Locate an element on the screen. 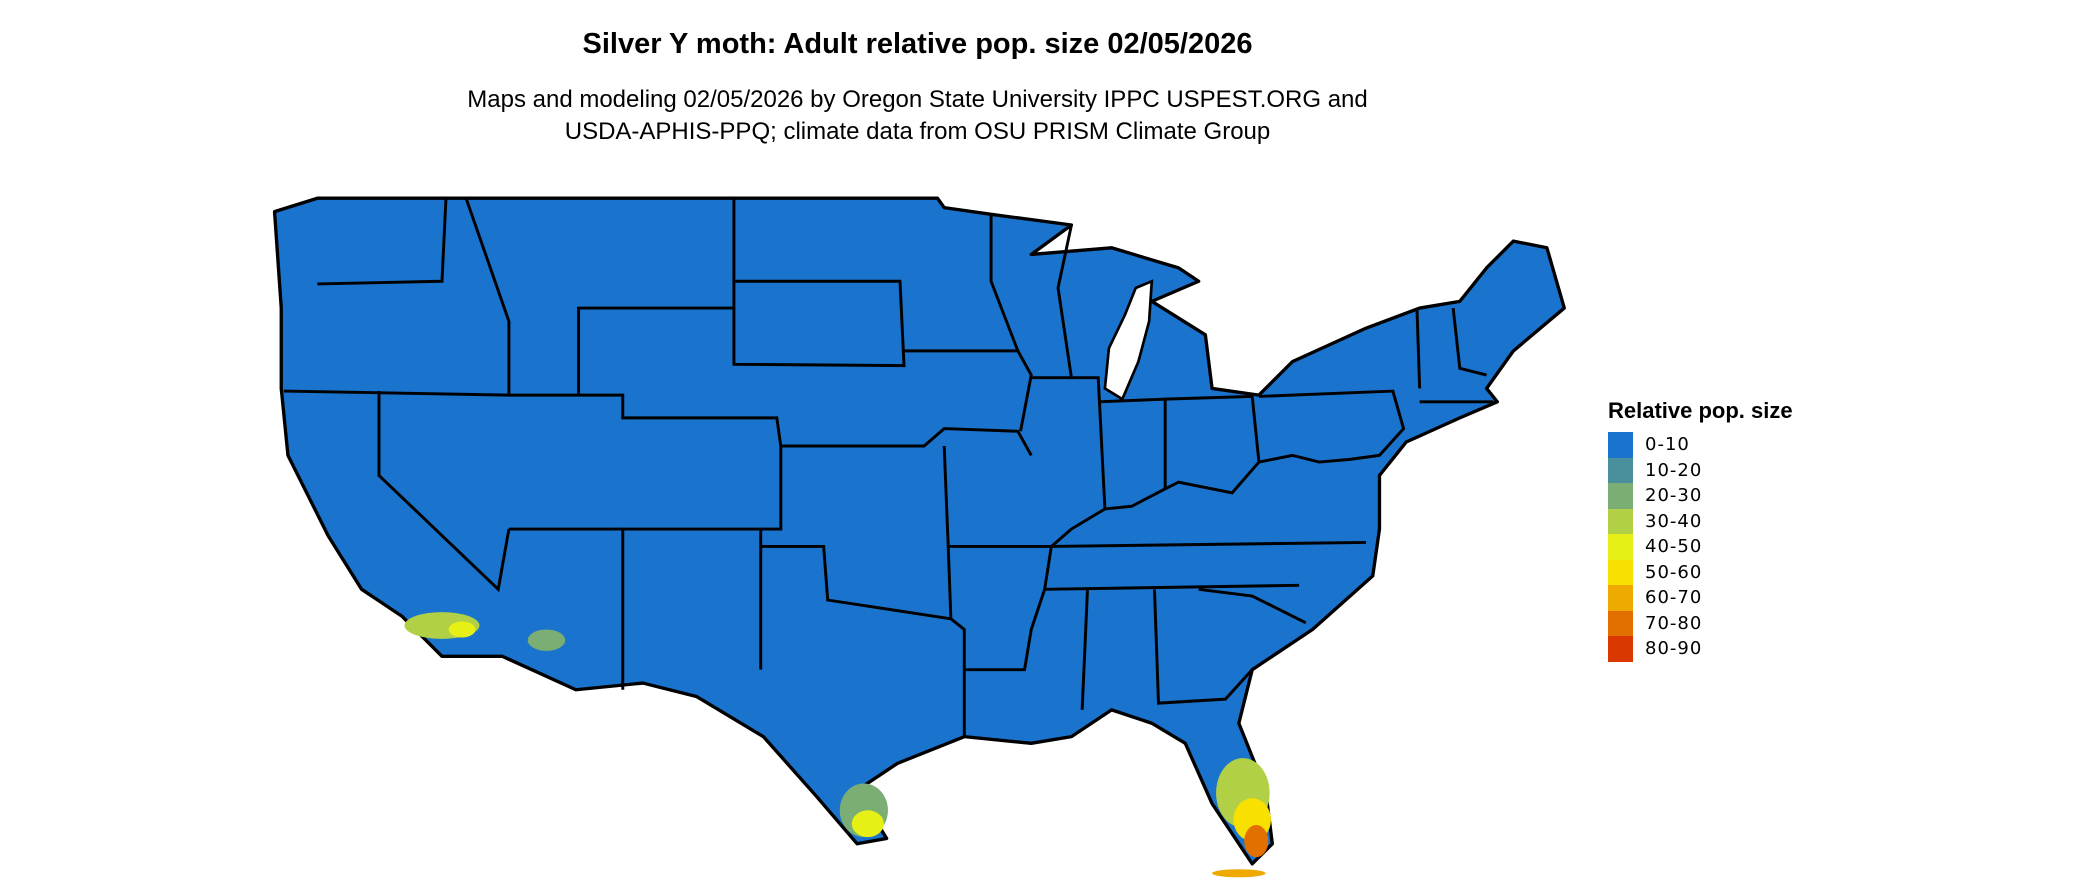 The width and height of the screenshot is (2100, 892). legend-item: 20-30 is located at coordinates (1700, 496).